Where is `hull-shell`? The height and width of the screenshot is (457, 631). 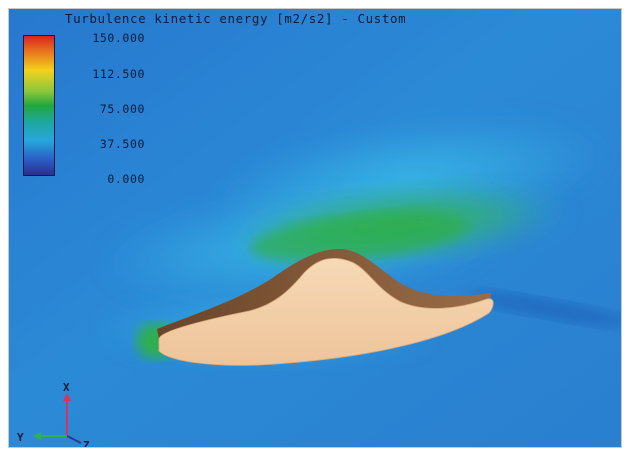 hull-shell is located at coordinates (326, 311).